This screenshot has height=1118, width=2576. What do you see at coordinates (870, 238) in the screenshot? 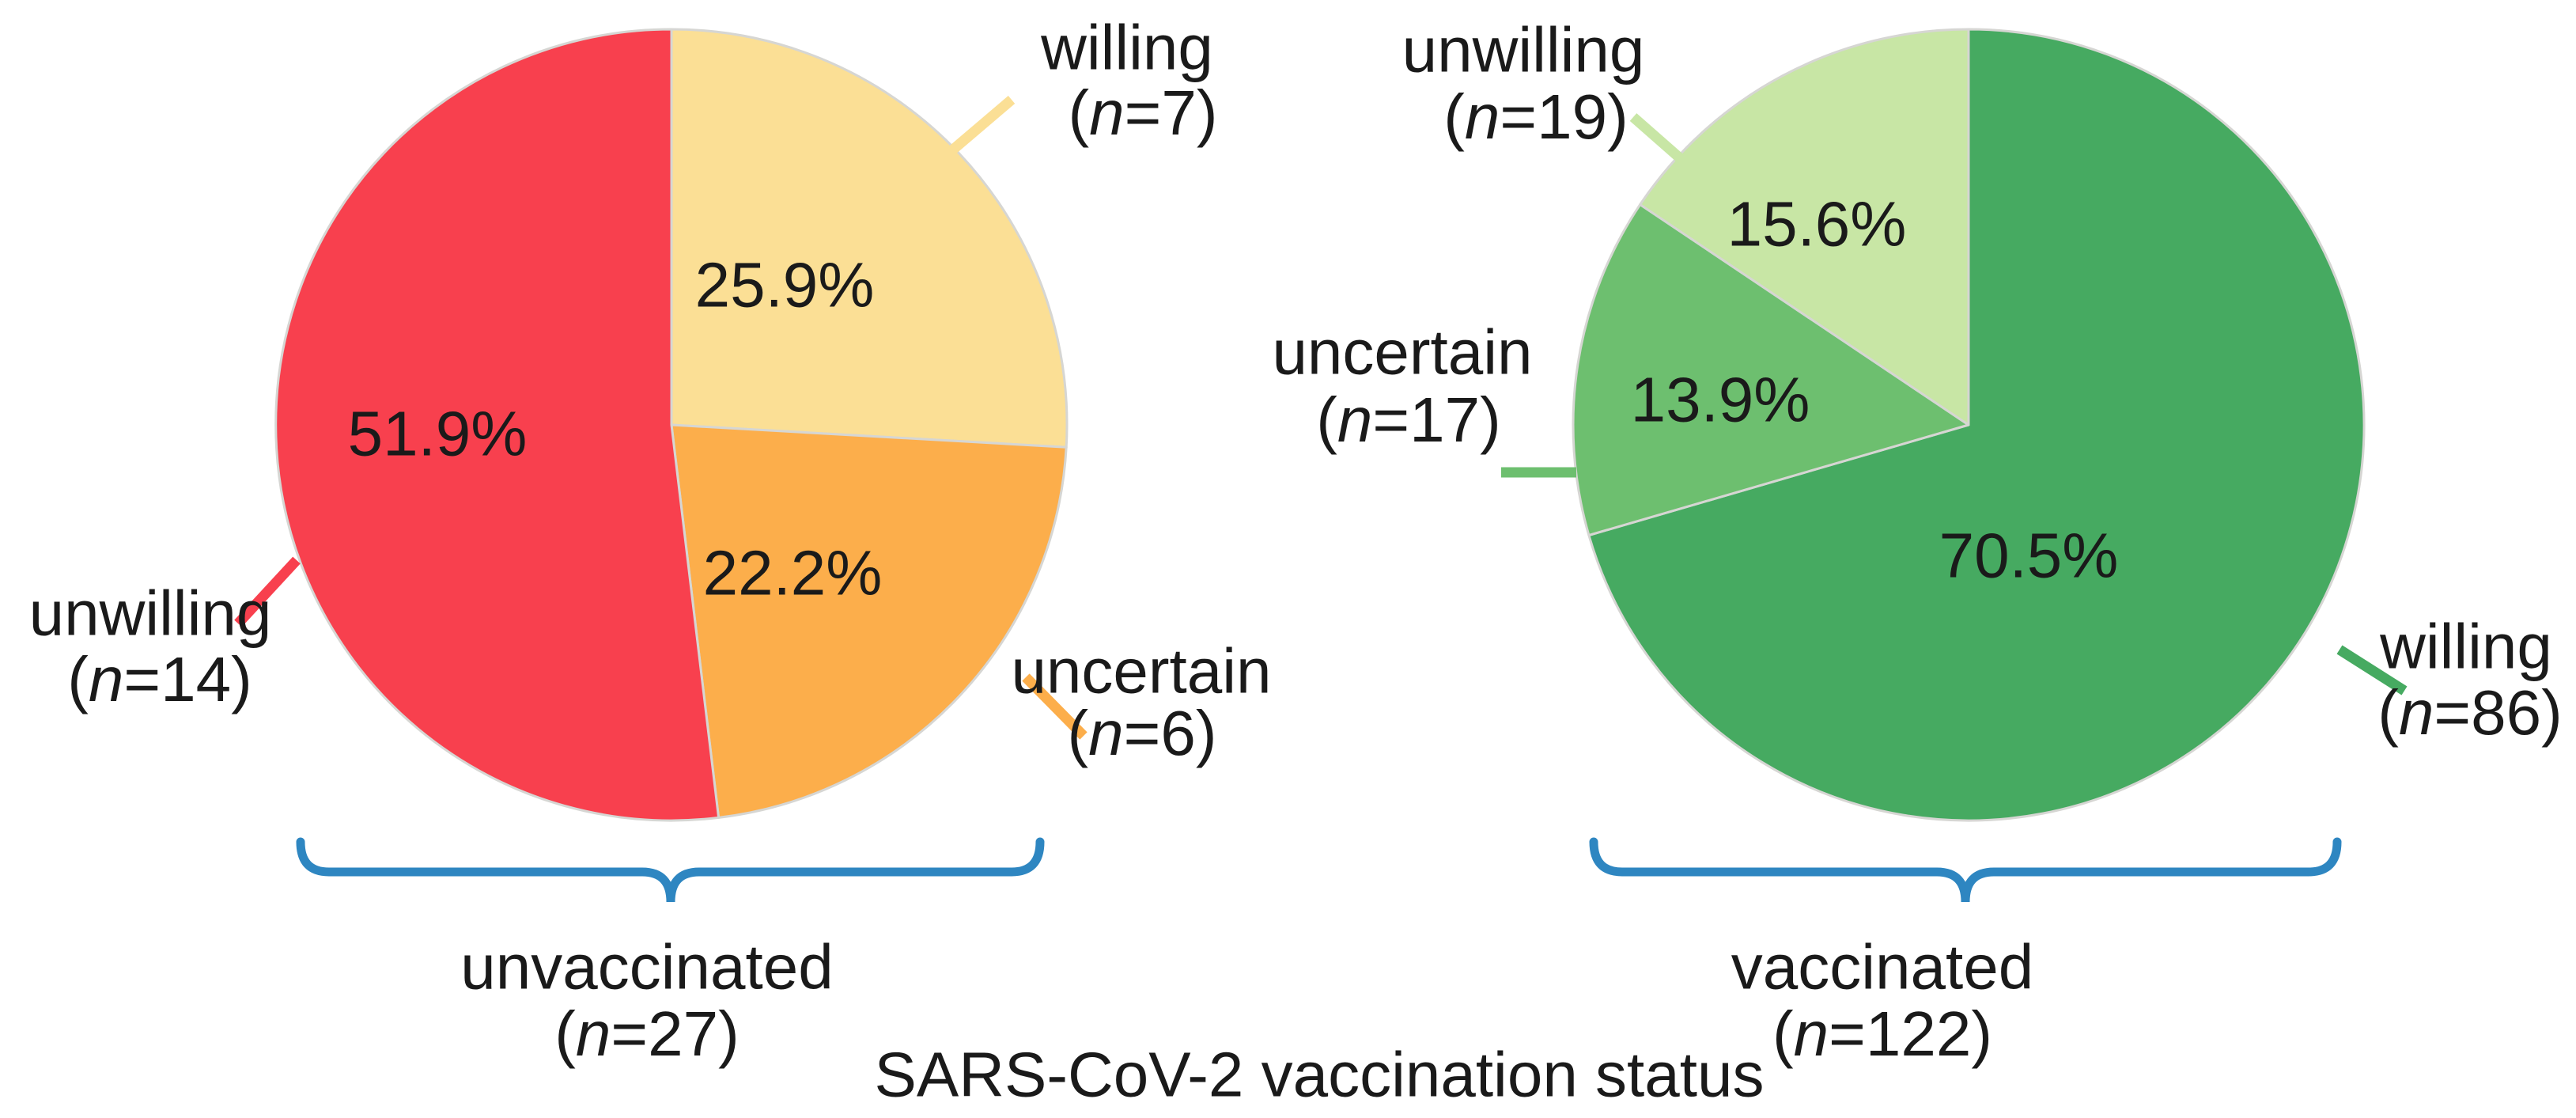
I see `pie-slice-willing-unvaccinated` at bounding box center [870, 238].